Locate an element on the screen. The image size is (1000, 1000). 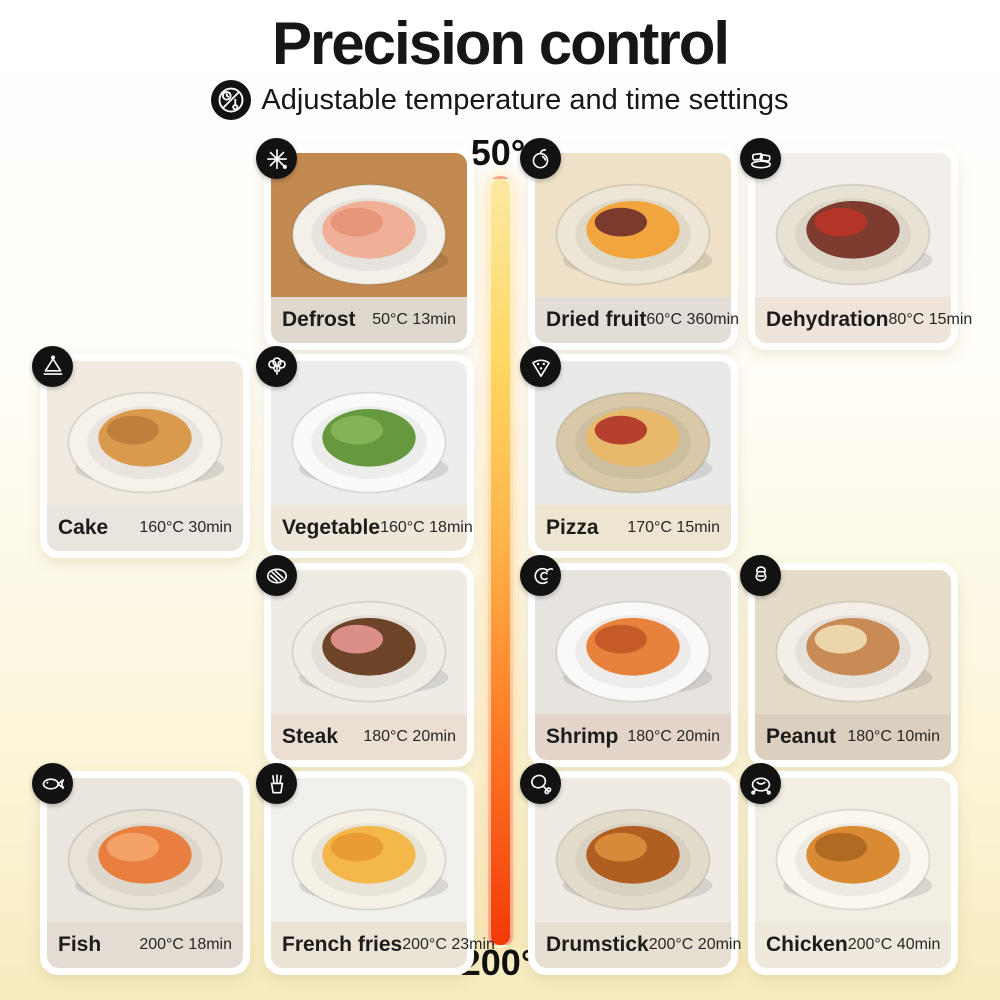
food-caption: Dehydration 80°C 15min is located at coordinates (863, 320).